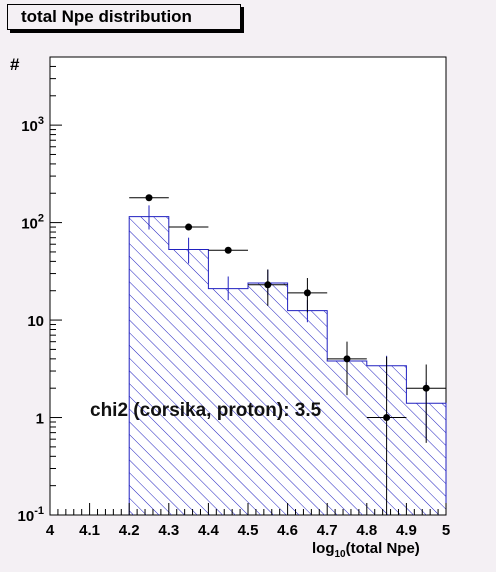 This screenshot has height=572, width=496. What do you see at coordinates (206, 410) in the screenshot?
I see `chart-annotation: chi2 (corsika, proton): 3.5` at bounding box center [206, 410].